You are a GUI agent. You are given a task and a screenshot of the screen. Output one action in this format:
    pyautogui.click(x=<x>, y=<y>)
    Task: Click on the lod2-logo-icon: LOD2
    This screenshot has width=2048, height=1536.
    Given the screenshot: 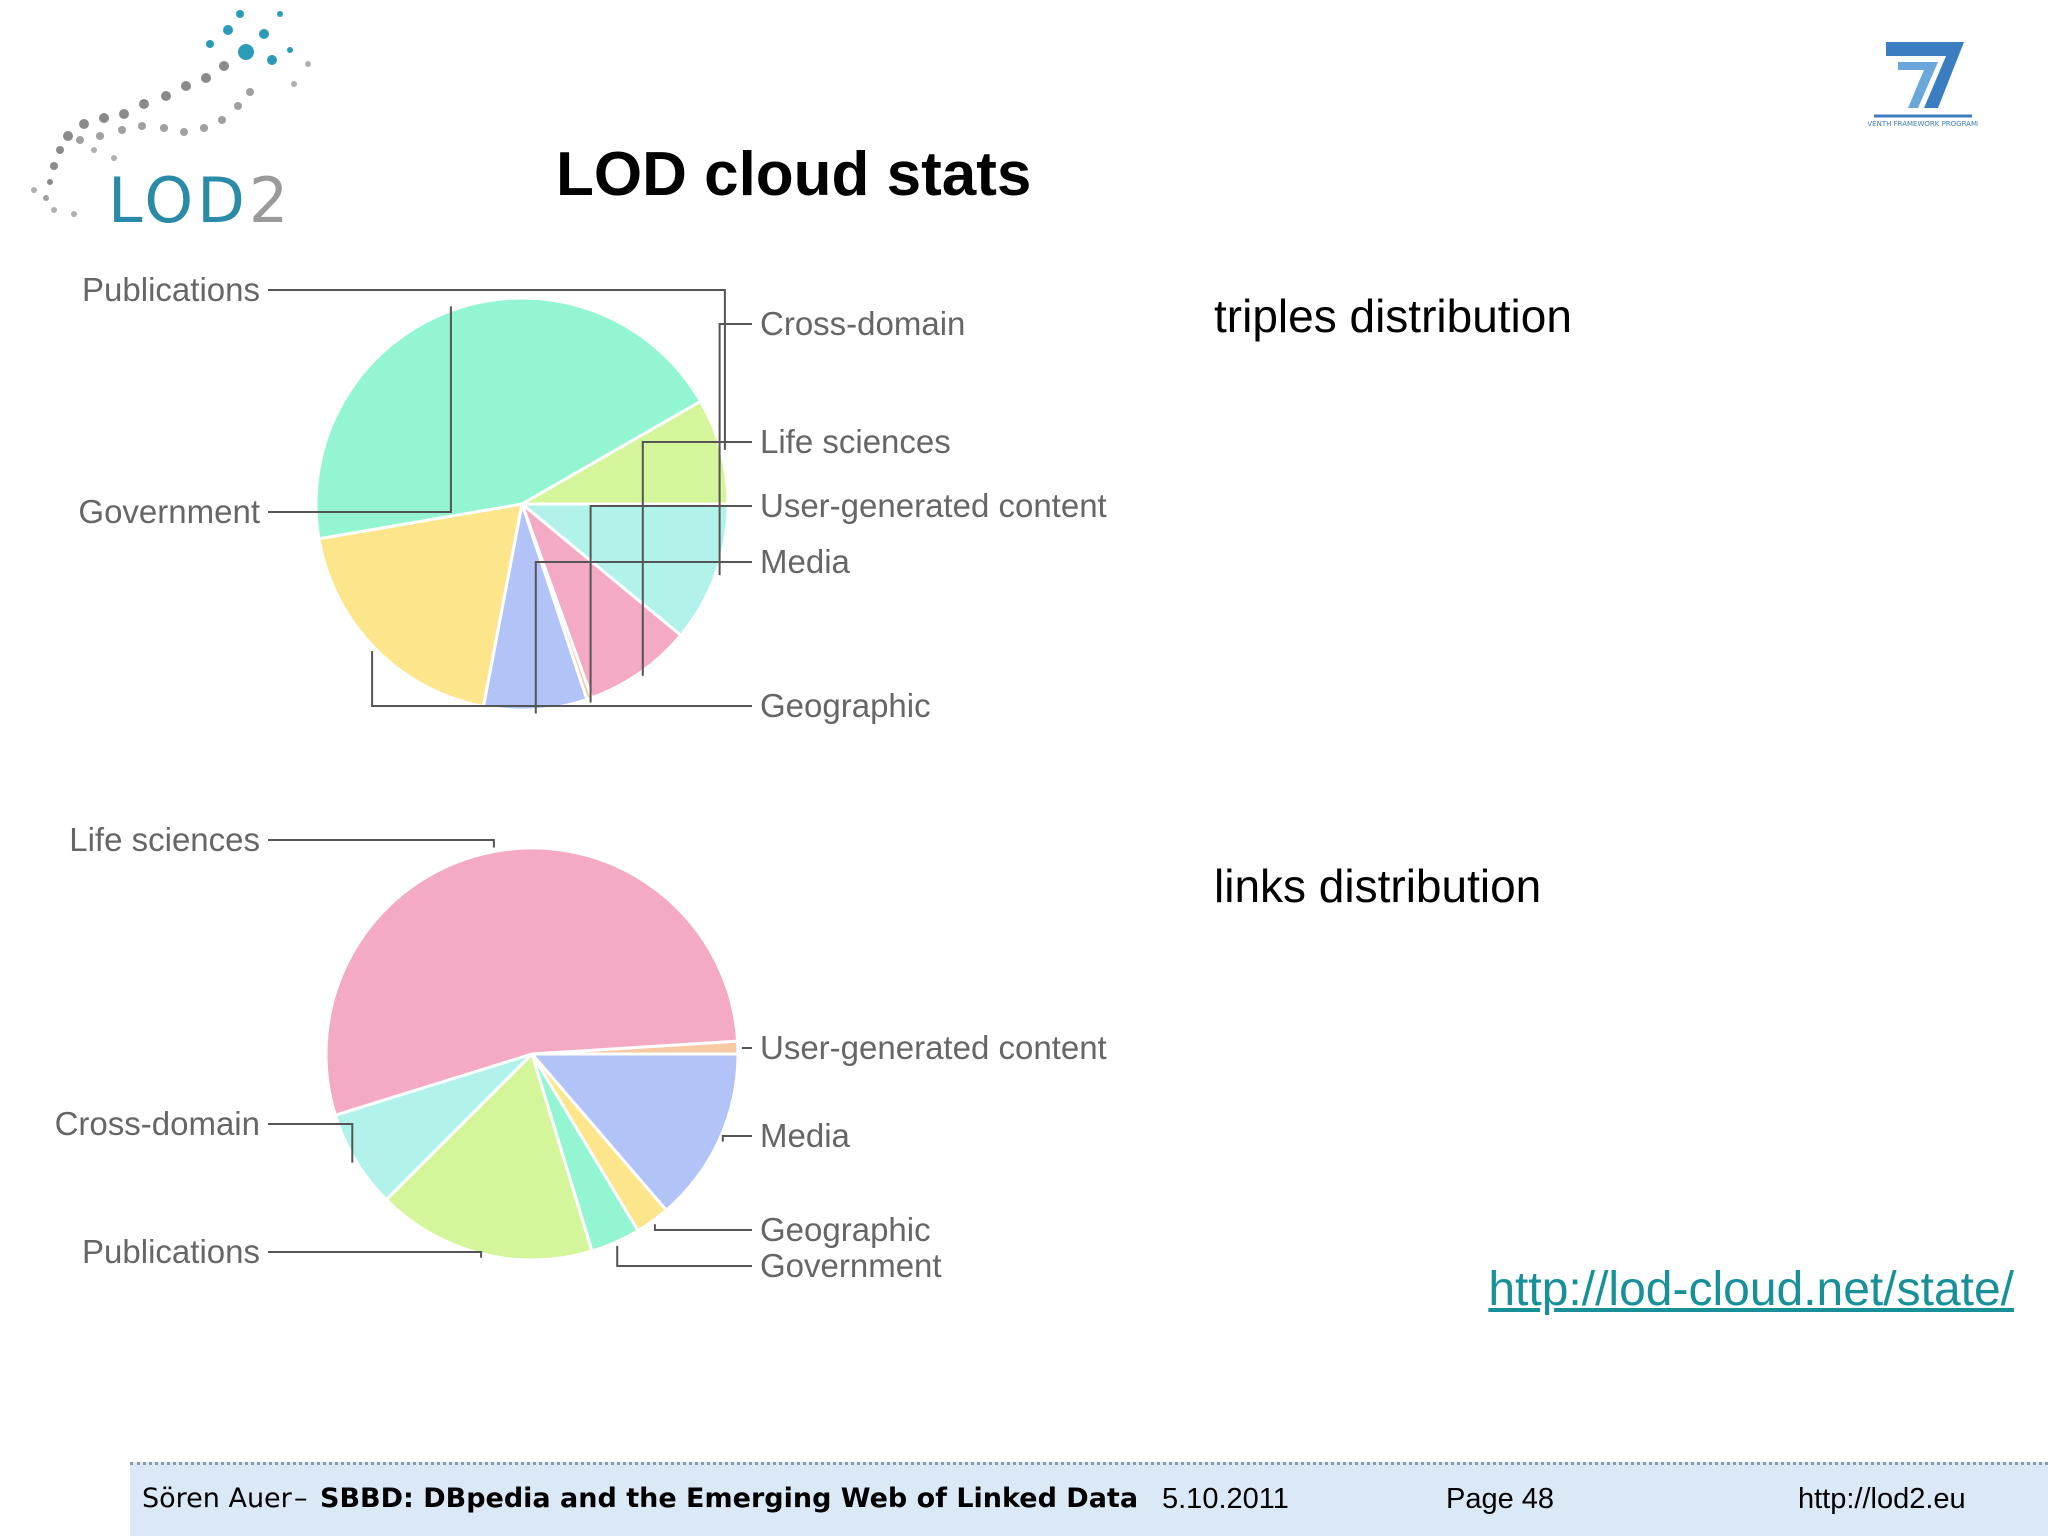 What is the action you would take?
    pyautogui.click(x=171, y=123)
    